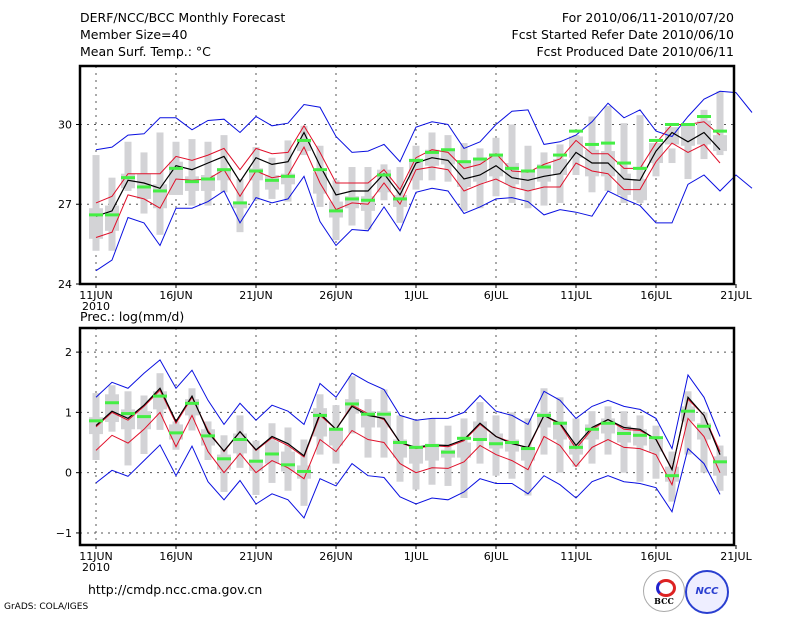 This screenshot has width=800, height=618. Describe the element at coordinates (256, 556) in the screenshot. I see `prec-xtick-label: 21JUN` at that location.